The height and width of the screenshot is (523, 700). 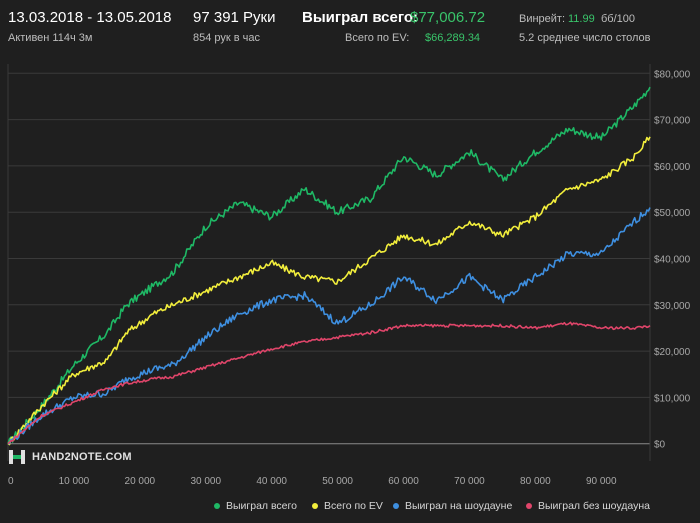 I want to click on x-tick-label: 0, so click(x=11, y=481).